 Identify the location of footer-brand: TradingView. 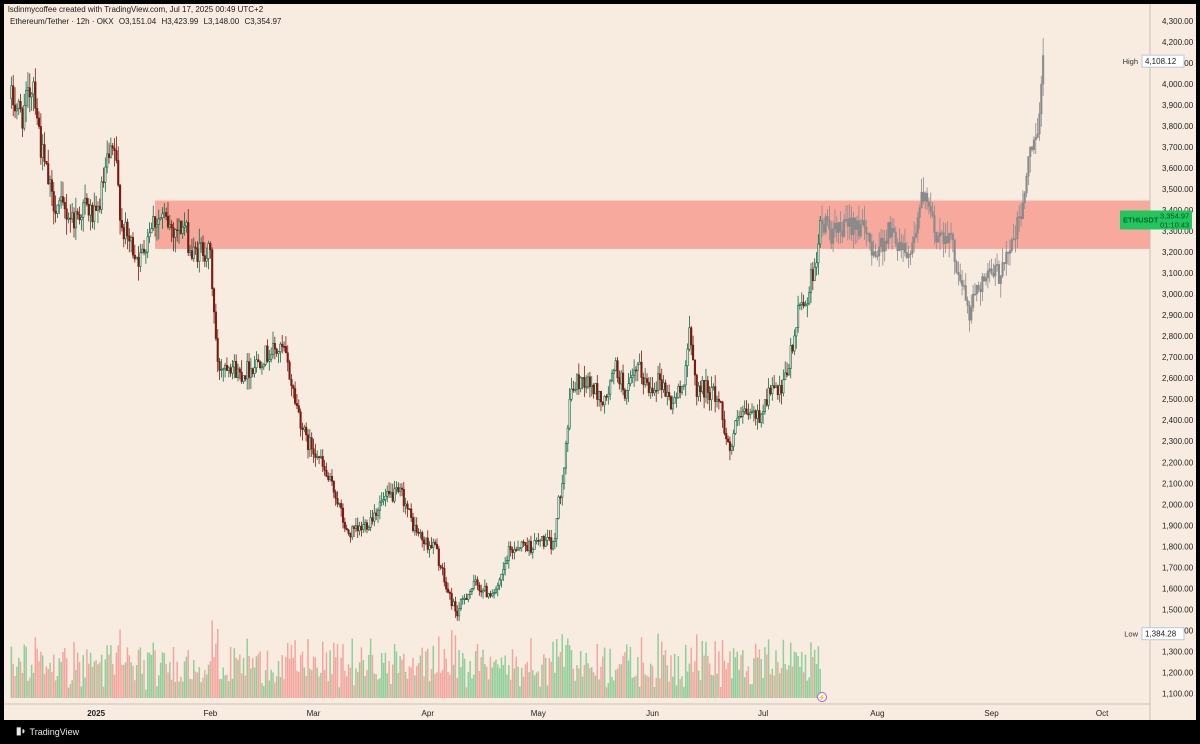
(54, 731).